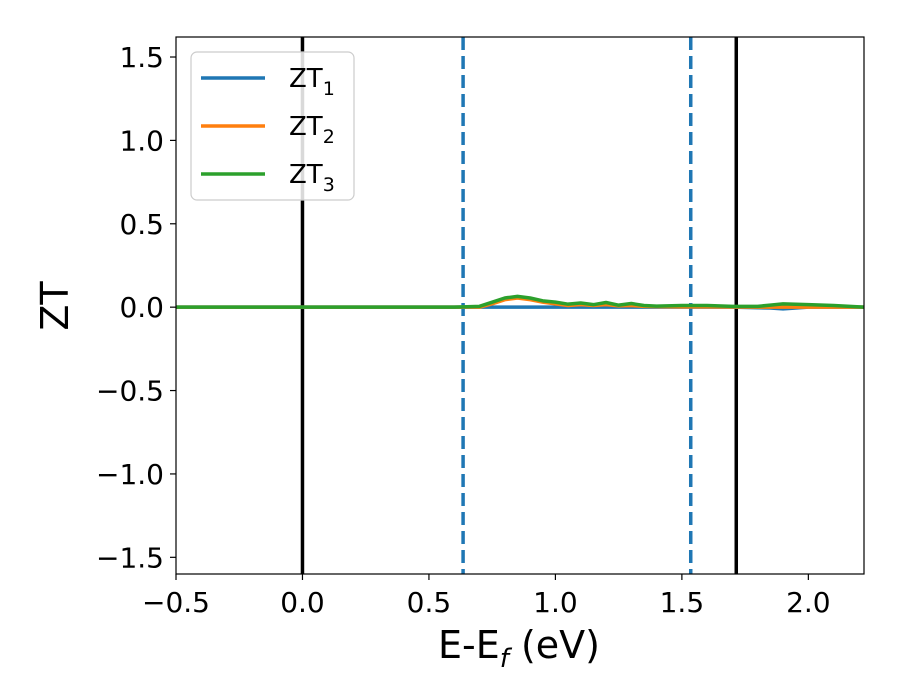 The height and width of the screenshot is (700, 900). I want to click on legend-label-subscript: 2, so click(329, 137).